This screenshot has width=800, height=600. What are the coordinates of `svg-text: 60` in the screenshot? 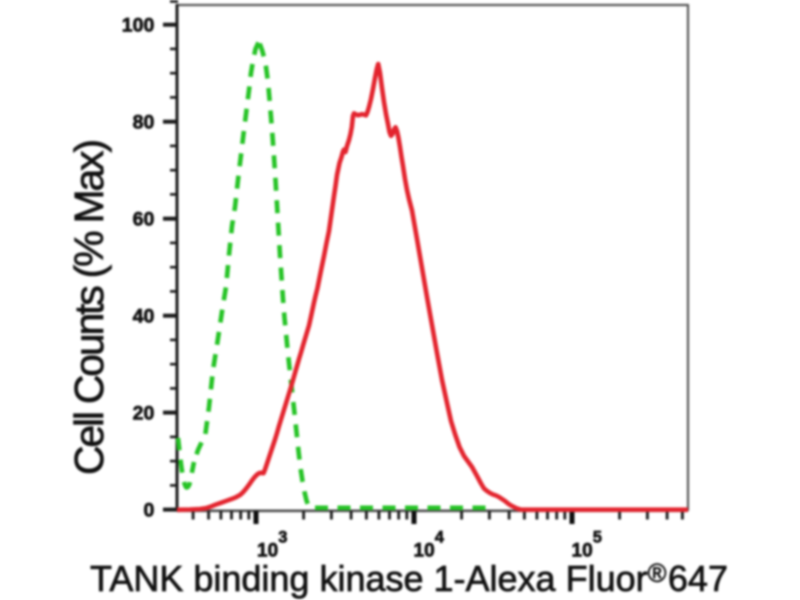 It's located at (144, 220).